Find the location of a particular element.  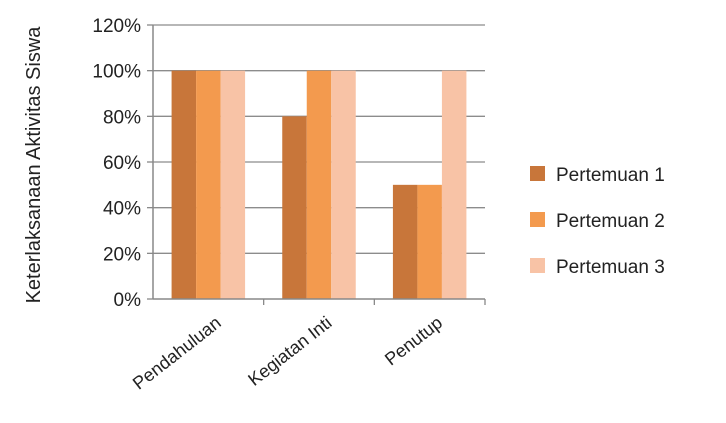

y-tick-label: 20% is located at coordinates (122, 254).